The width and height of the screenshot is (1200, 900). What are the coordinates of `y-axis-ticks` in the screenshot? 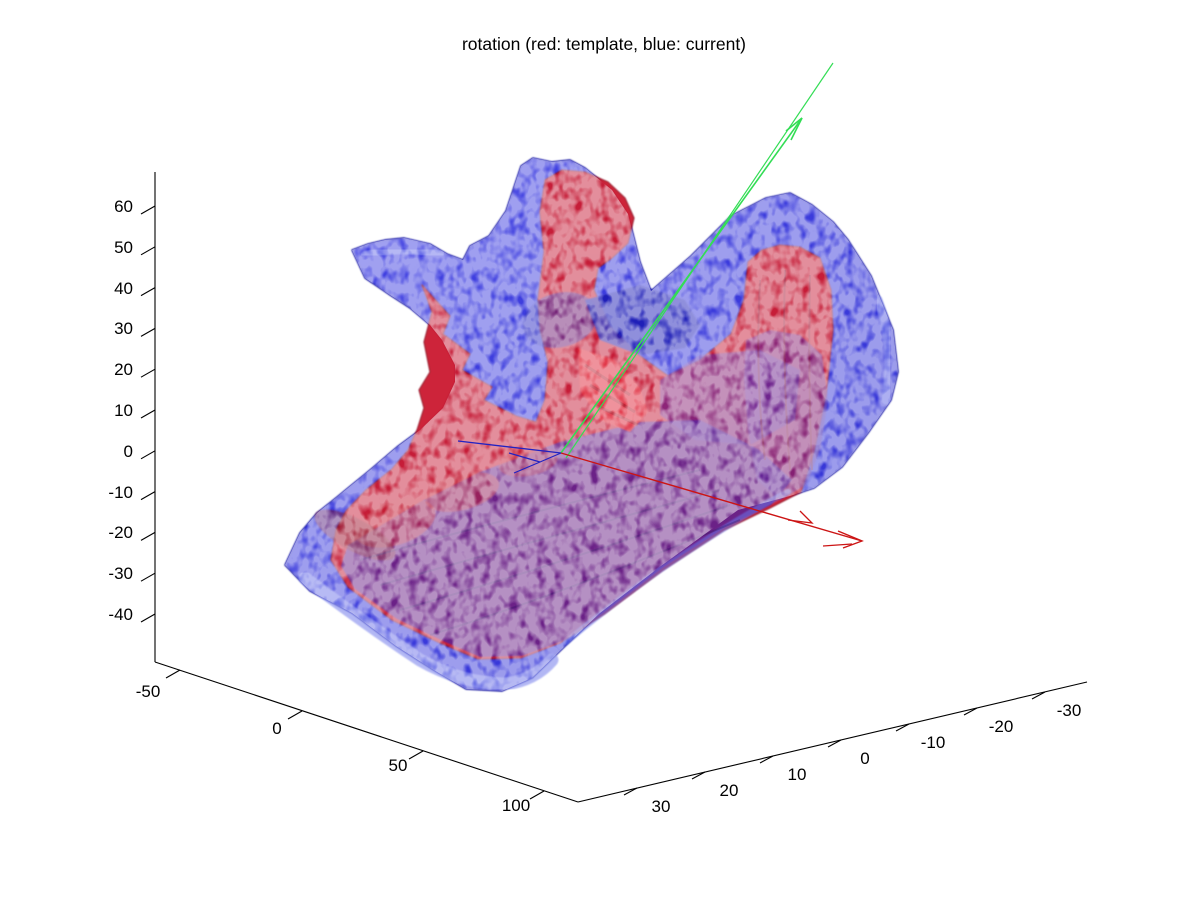 It's located at (834, 743).